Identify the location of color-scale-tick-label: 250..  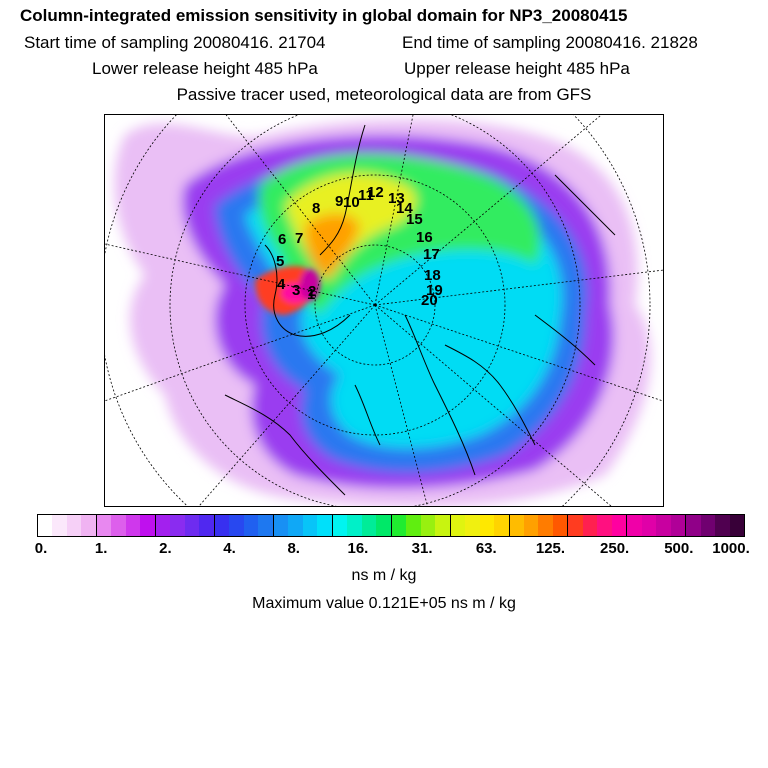
(615, 548).